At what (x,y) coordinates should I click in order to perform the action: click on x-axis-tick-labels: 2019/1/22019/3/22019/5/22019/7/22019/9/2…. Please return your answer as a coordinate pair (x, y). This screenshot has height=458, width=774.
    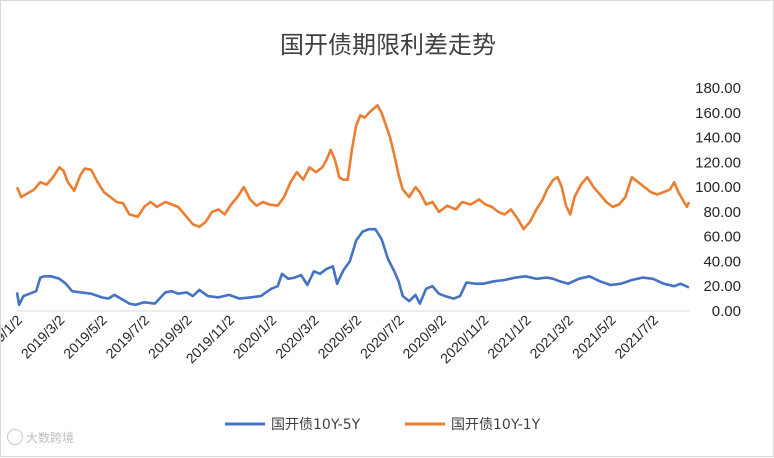
    Looking at the image, I should click on (331, 339).